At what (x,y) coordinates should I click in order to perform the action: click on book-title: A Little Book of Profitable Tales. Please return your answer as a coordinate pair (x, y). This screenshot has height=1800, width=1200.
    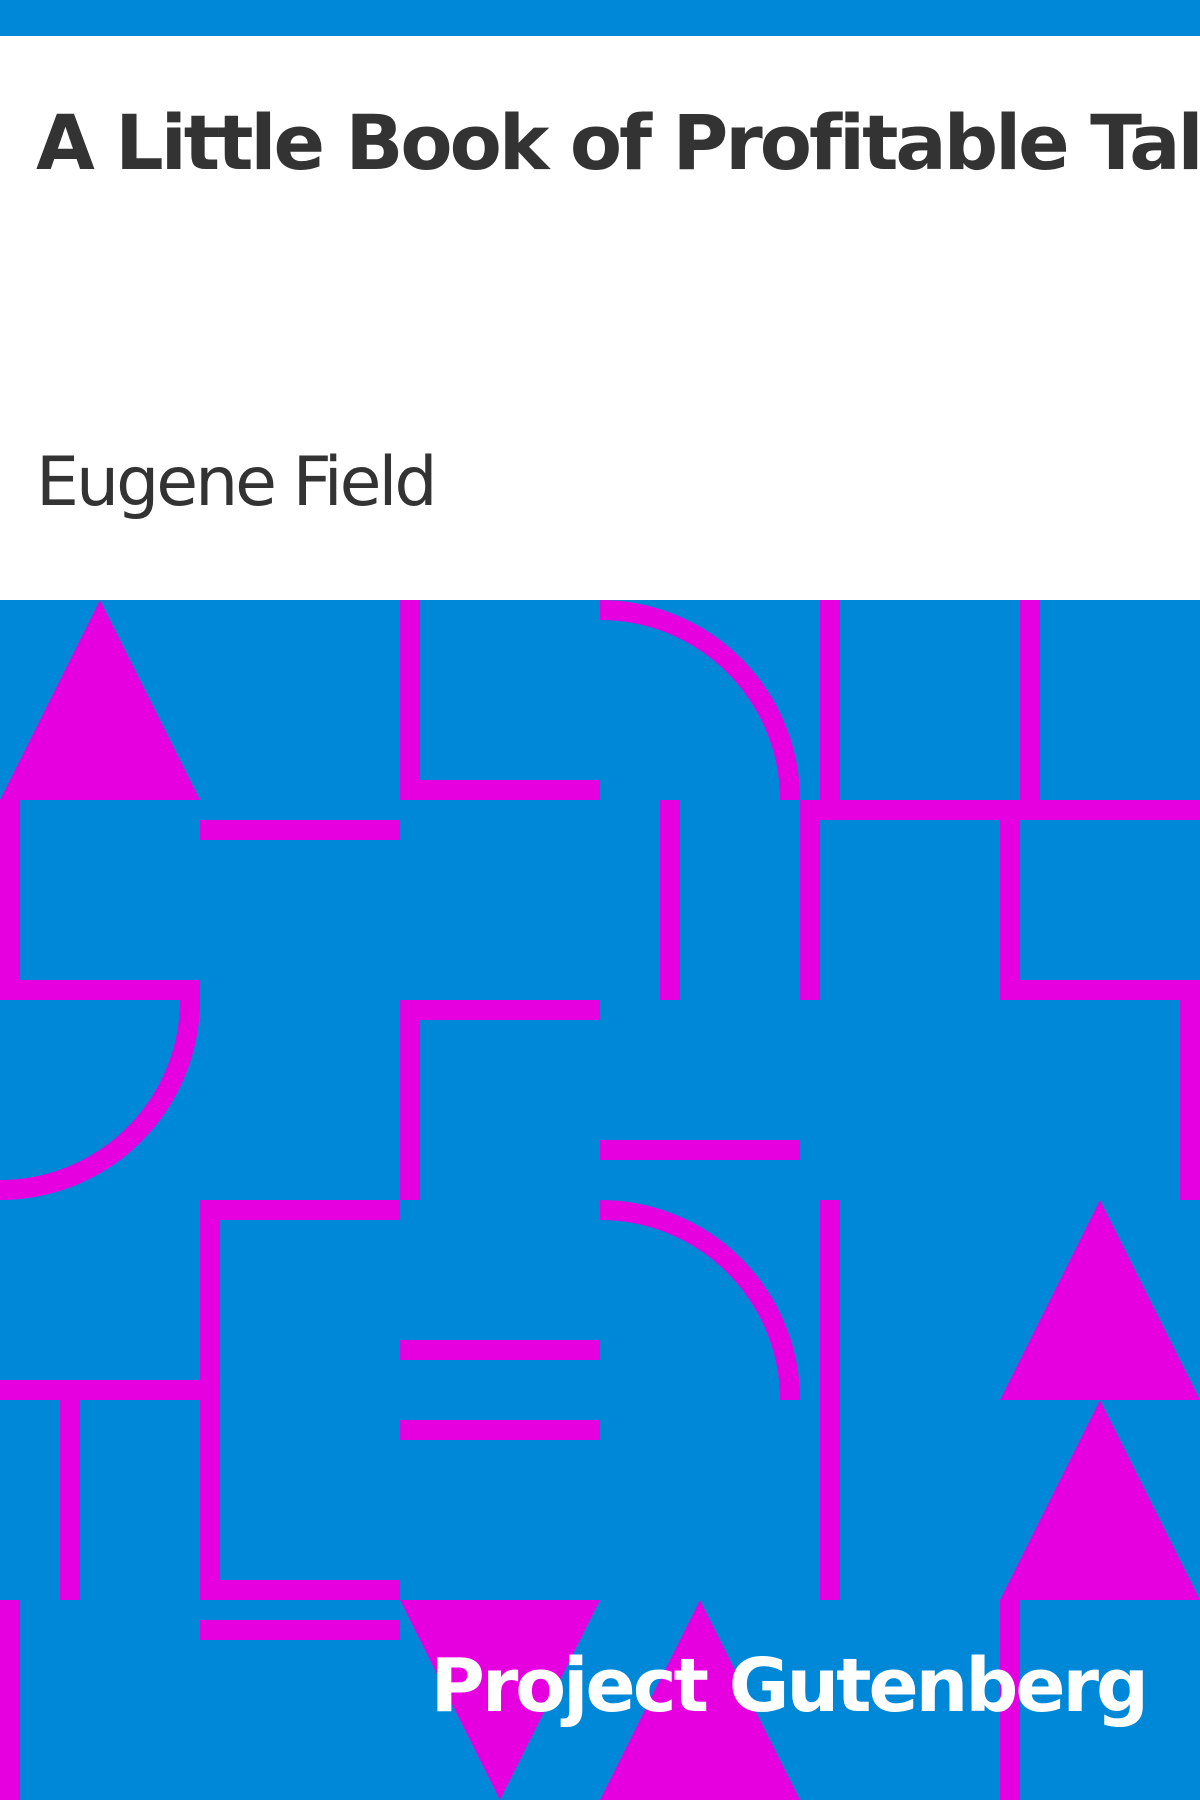
    Looking at the image, I should click on (618, 142).